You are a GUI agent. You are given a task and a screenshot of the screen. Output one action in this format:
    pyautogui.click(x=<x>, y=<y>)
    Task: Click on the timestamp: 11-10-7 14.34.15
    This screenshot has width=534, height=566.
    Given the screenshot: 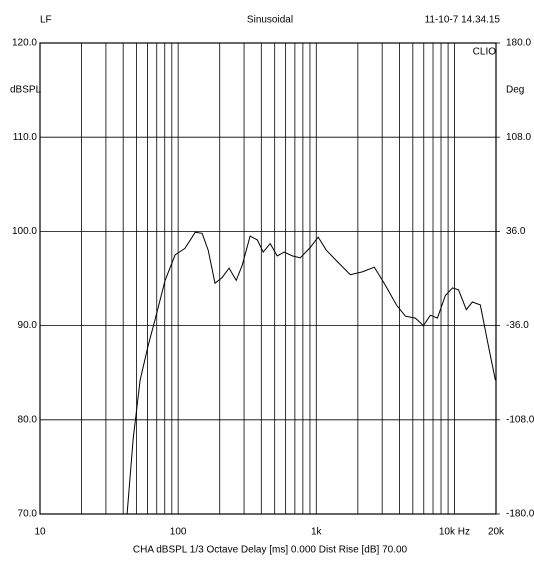 What is the action you would take?
    pyautogui.click(x=463, y=20)
    